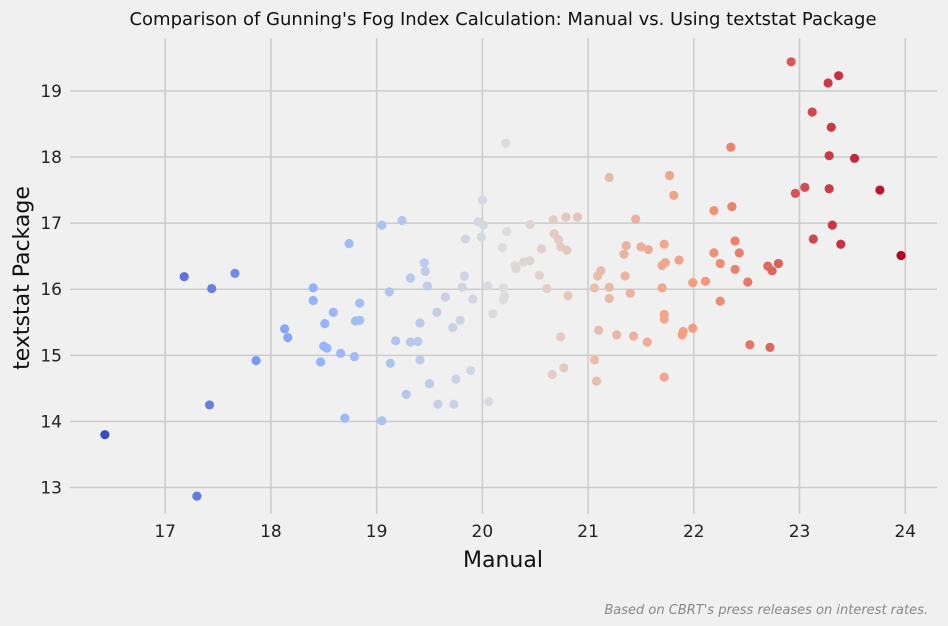 The width and height of the screenshot is (948, 626). Describe the element at coordinates (271, 532) in the screenshot. I see `x-tick-label: 18` at that location.